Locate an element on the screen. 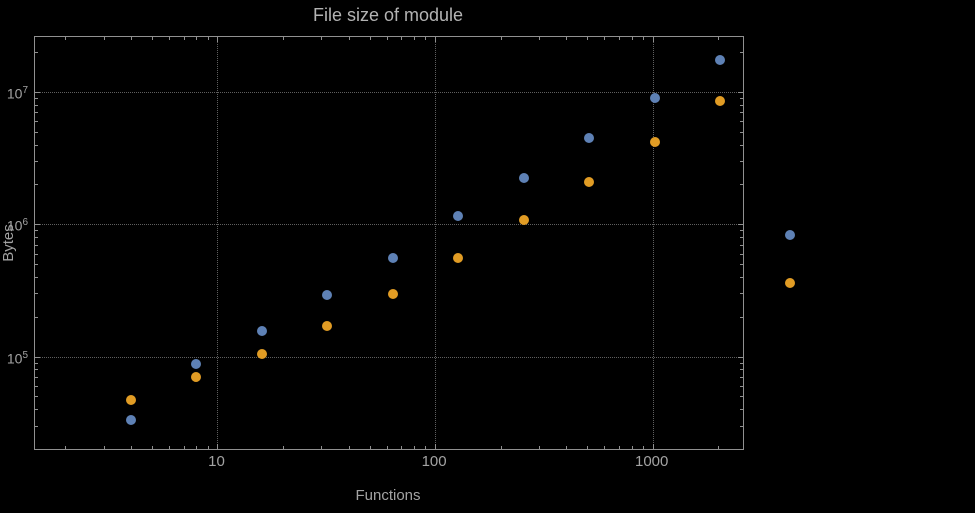 Image resolution: width=975 pixels, height=513 pixels. legend-marker is located at coordinates (790, 283).